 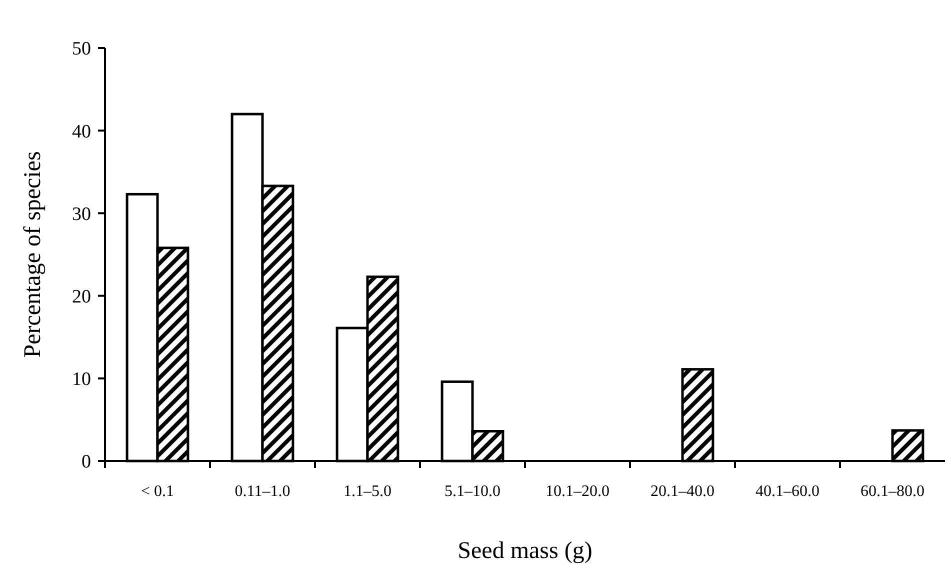 What do you see at coordinates (81, 131) in the screenshot?
I see `y-tick-label: 40` at bounding box center [81, 131].